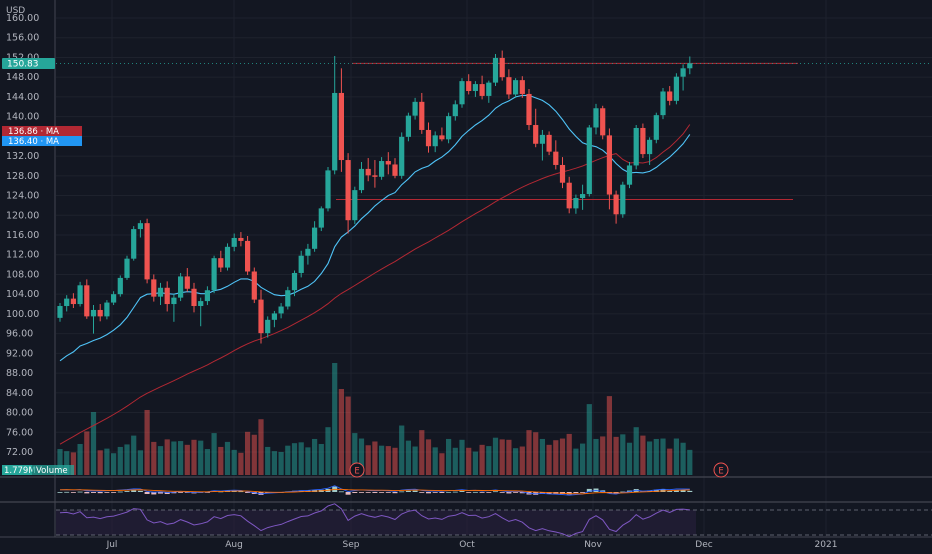 The image size is (932, 554). Describe the element at coordinates (19, 413) in the screenshot. I see `price-tick-label: 80.00` at that location.